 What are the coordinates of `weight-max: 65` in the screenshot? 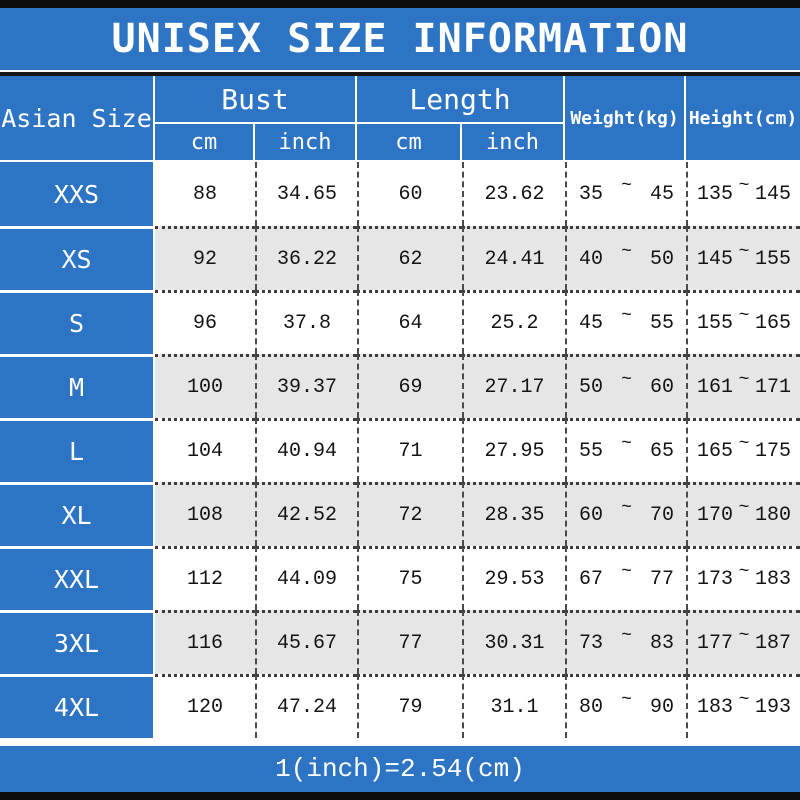 It's located at (661, 451).